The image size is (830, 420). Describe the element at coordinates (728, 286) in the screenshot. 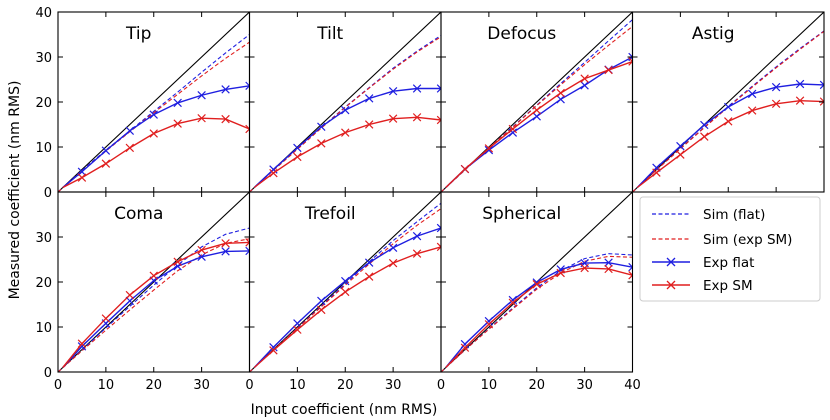

I see `legend-label-exp-sm: Exp SM` at that location.